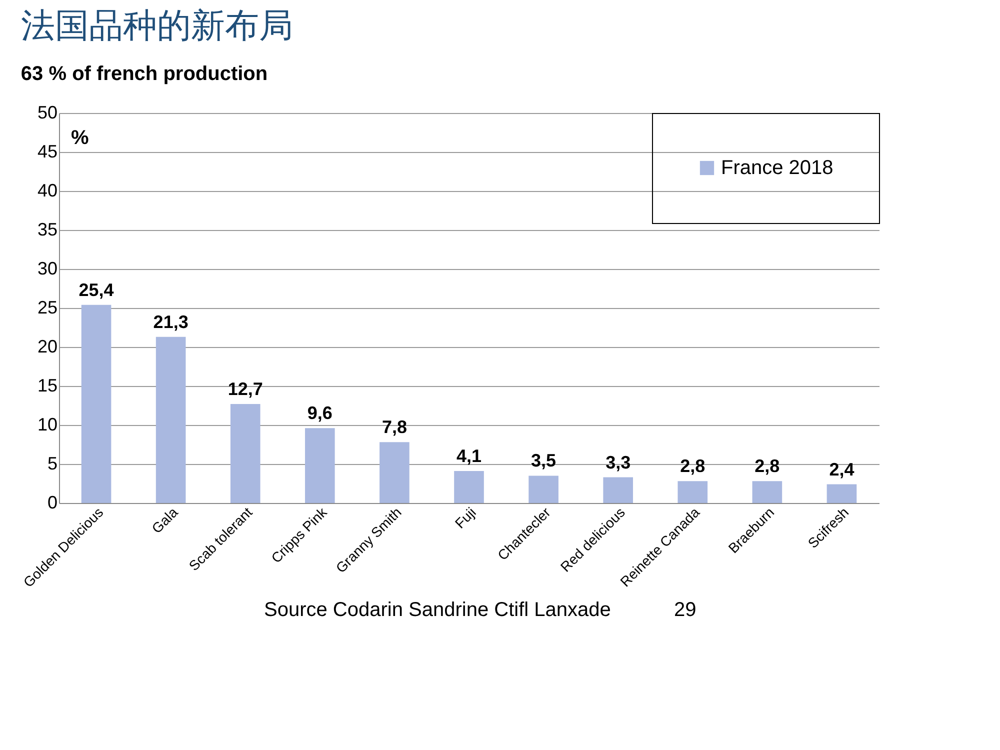 This screenshot has height=750, width=1000. I want to click on y-tick-label: 5, so click(52, 464).